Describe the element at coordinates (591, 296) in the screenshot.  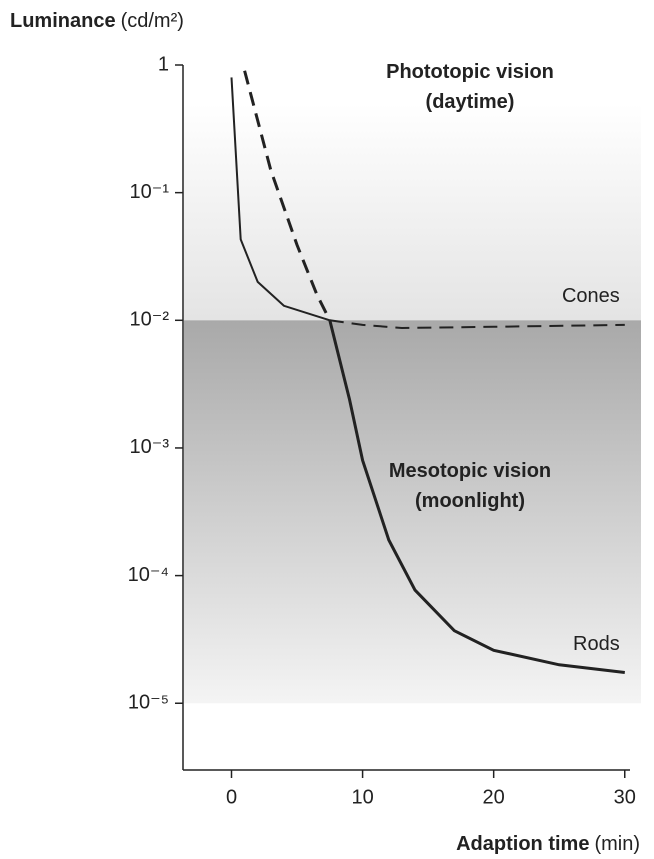
I see `series-label: Cones` at that location.